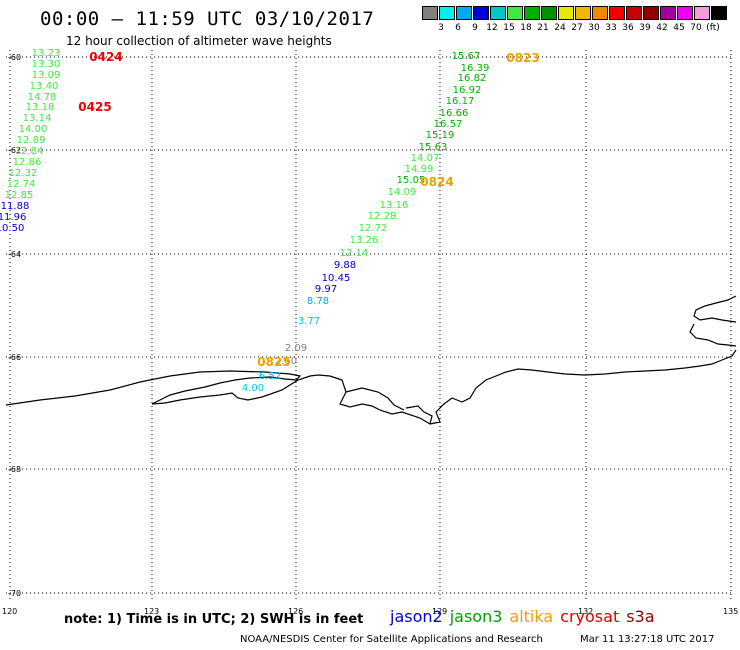  Describe the element at coordinates (696, 28) in the screenshot. I see `scale-label: 70` at that location.